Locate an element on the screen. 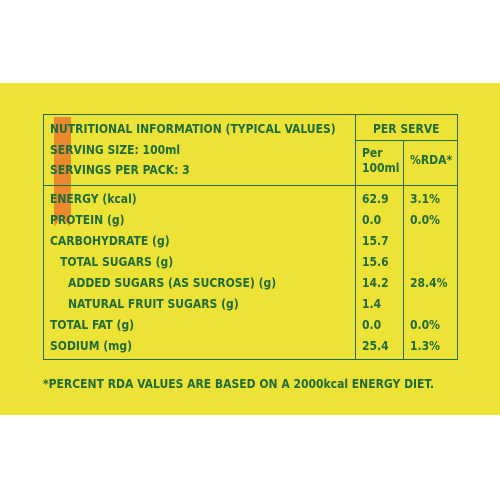  nutrient-value: 1.4 is located at coordinates (372, 304).